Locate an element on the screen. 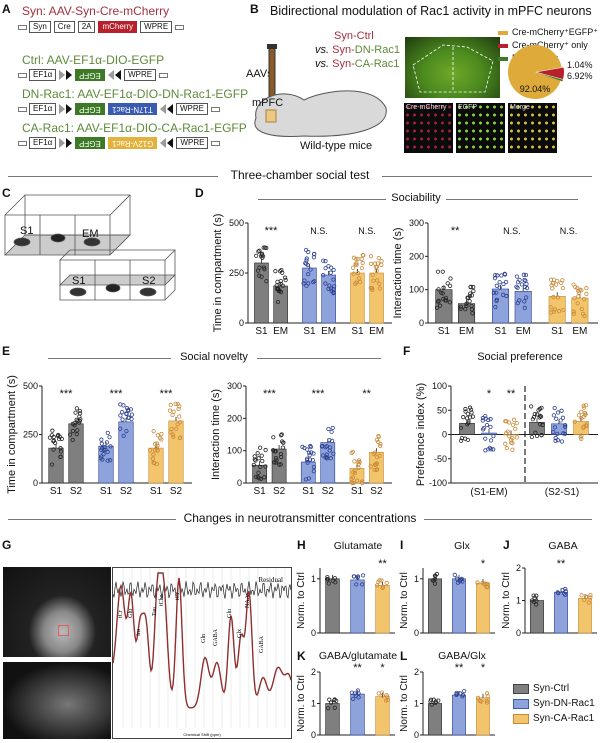 This screenshot has height=743, width=600. 2a-element: 2A is located at coordinates (86, 27).